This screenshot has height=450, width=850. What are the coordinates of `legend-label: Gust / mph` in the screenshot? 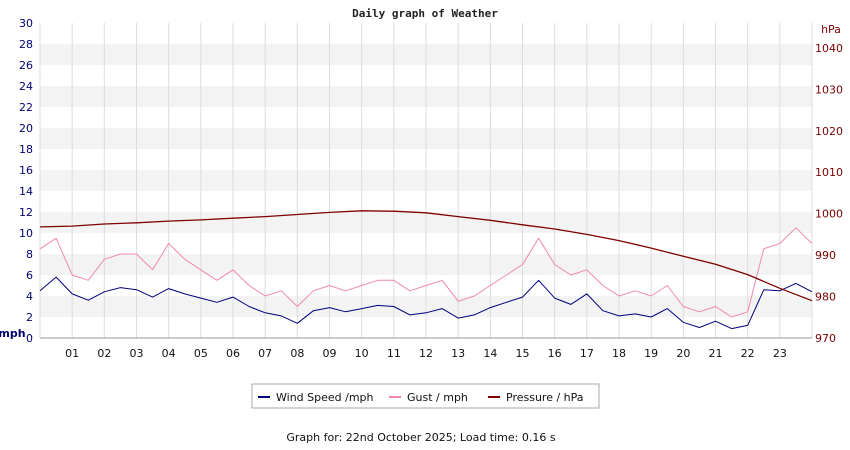 It's located at (437, 397).